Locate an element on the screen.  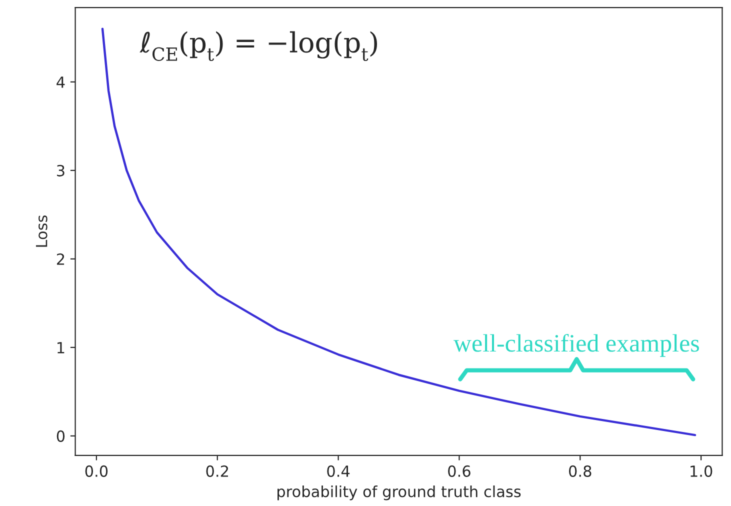
x-tick-label: 0.0 is located at coordinates (96, 471).